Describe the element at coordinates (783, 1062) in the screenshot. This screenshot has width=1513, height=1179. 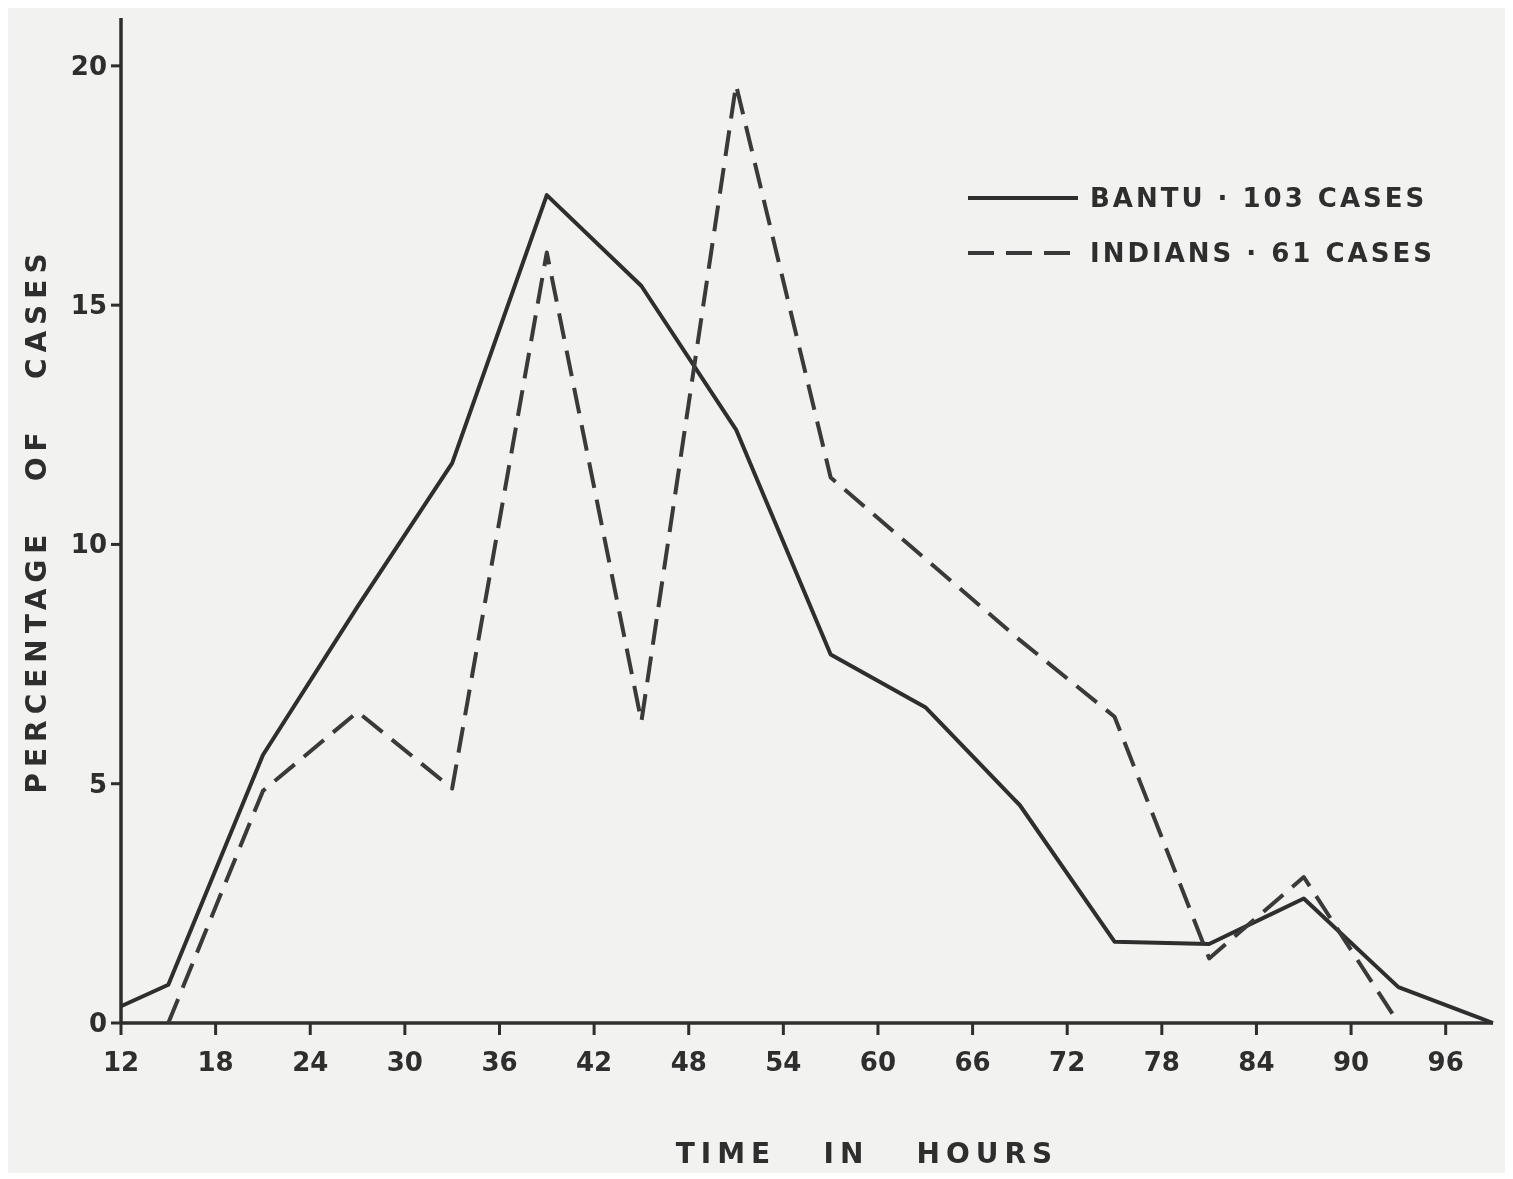
I see `x-tick-label: 54` at that location.